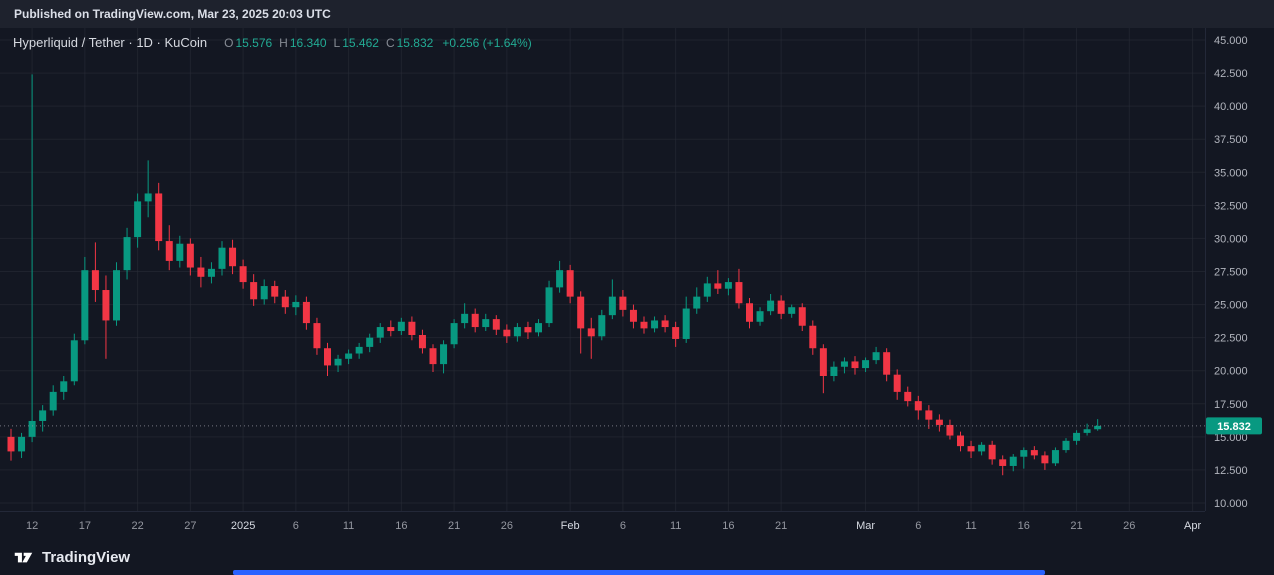 The height and width of the screenshot is (575, 1274). What do you see at coordinates (639, 572) in the screenshot?
I see `bottom-scrollbar` at bounding box center [639, 572].